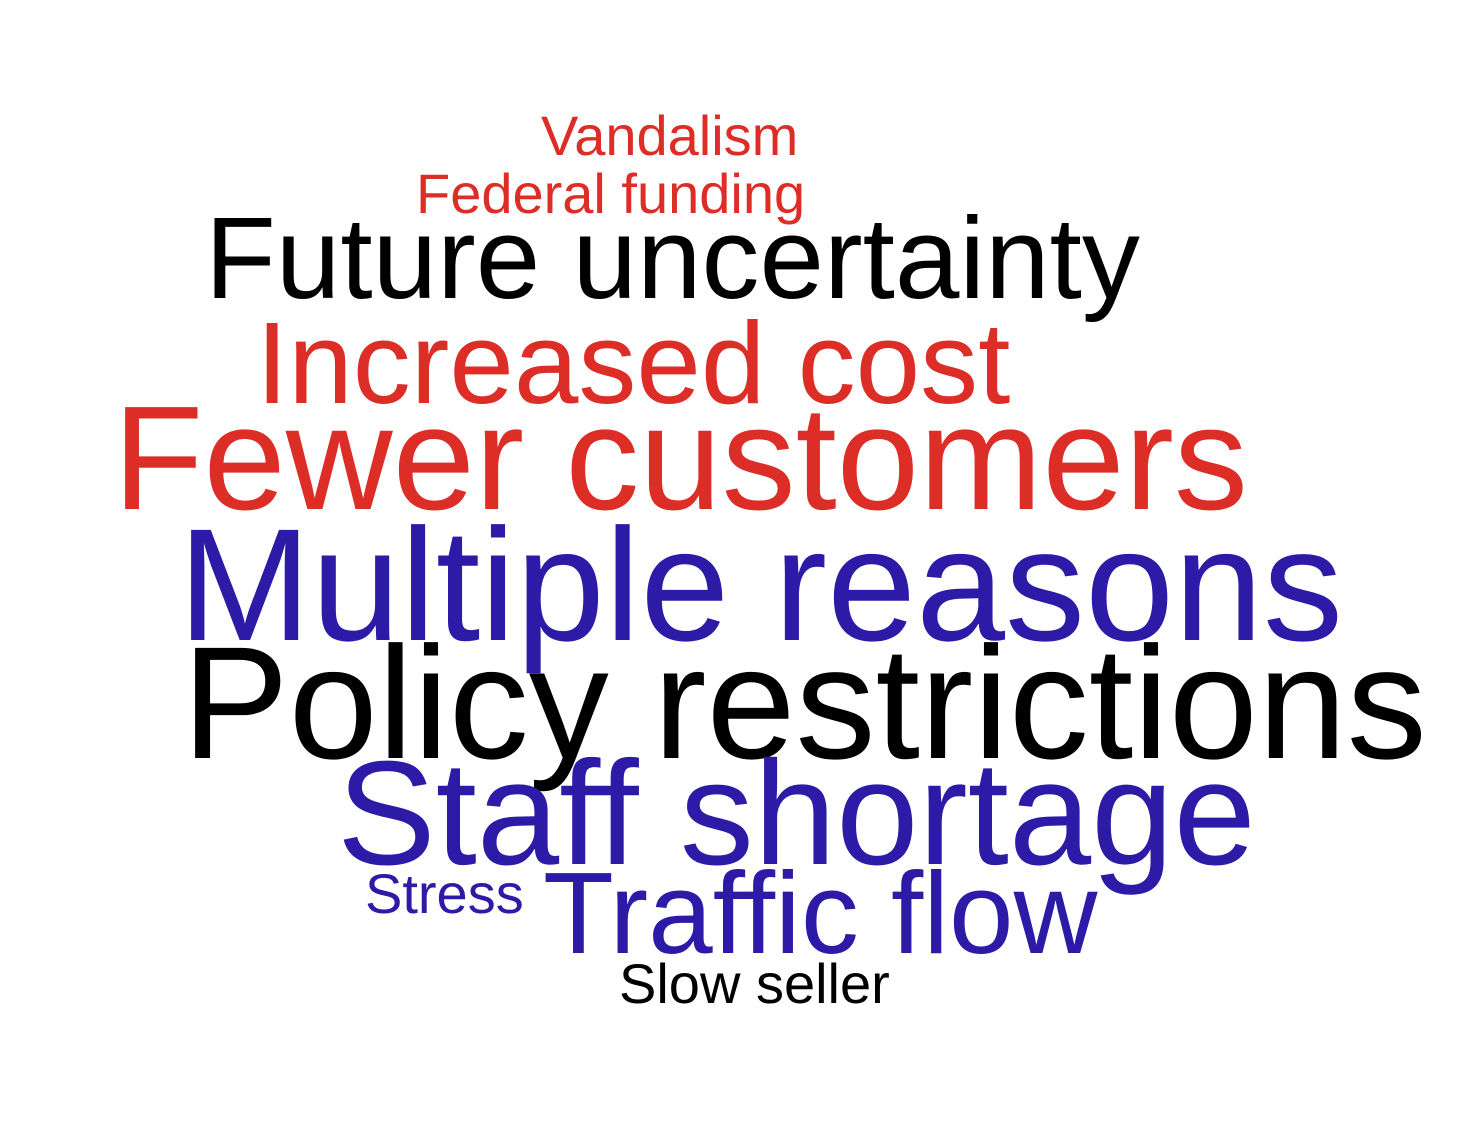 This screenshot has height=1134, width=1462. I want to click on word-staff-shortage: Staff shortage, so click(796, 813).